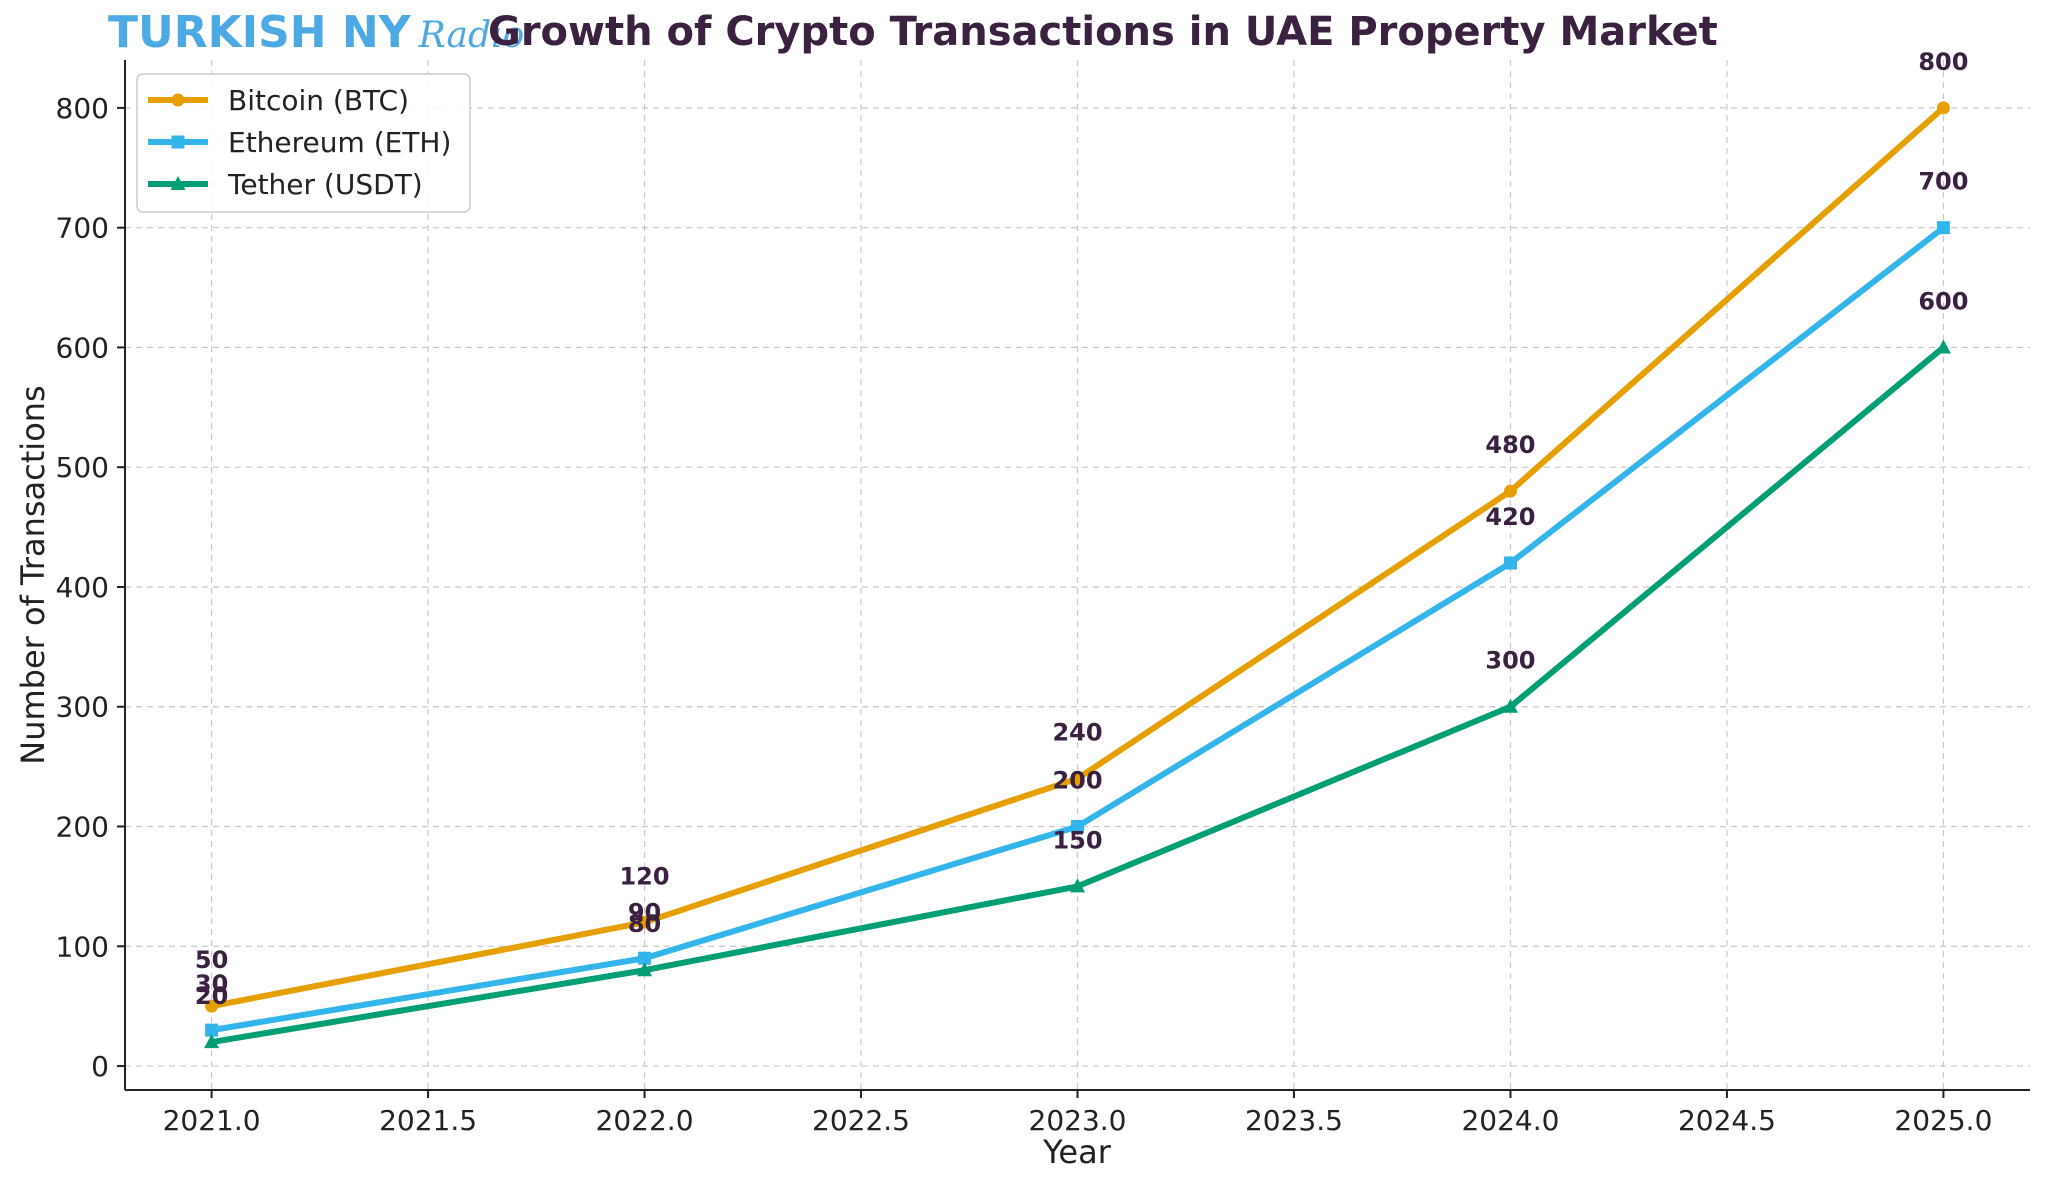 This screenshot has height=1187, width=2048. What do you see at coordinates (211, 960) in the screenshot?
I see `data-label-bitcoin-btc: 50` at bounding box center [211, 960].